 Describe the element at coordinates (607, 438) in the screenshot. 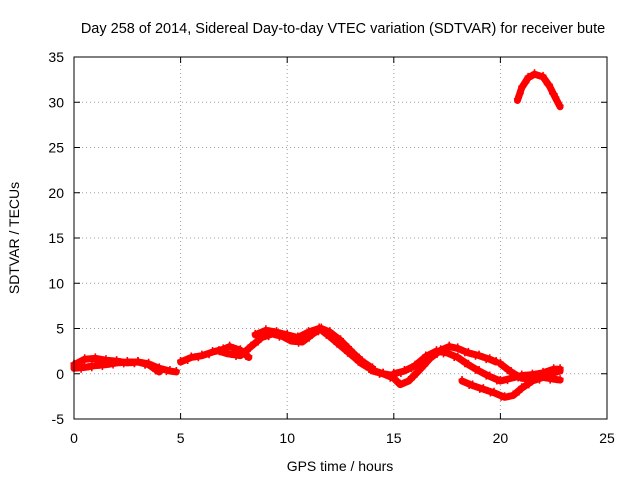

I see `x-tick-label: 25` at that location.